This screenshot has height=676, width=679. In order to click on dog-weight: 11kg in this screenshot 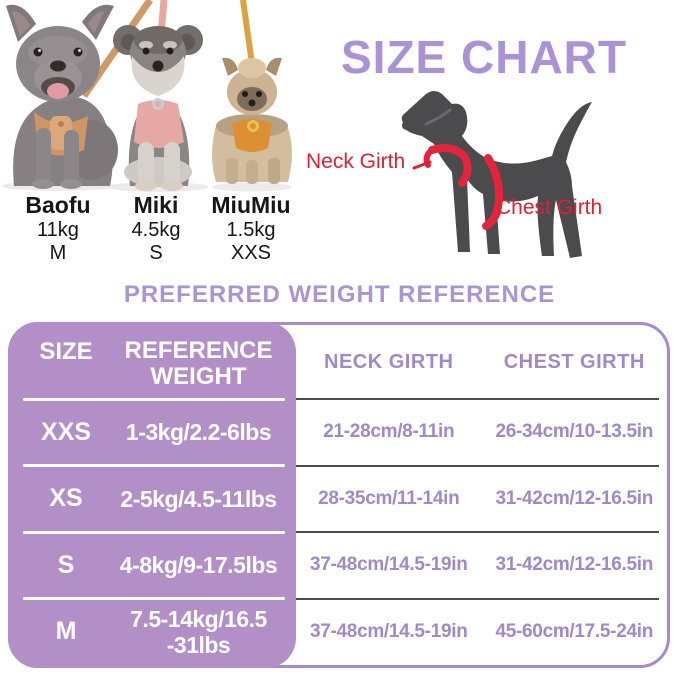, I will do `click(58, 230)`.